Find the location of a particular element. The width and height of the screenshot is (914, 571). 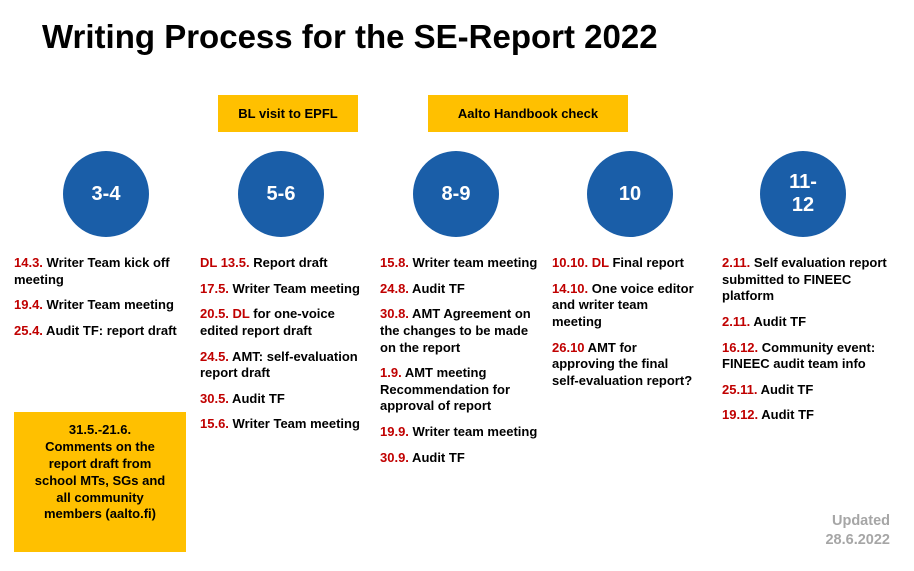

timeline-item: 19.9. Writer team meeting is located at coordinates (459, 431).